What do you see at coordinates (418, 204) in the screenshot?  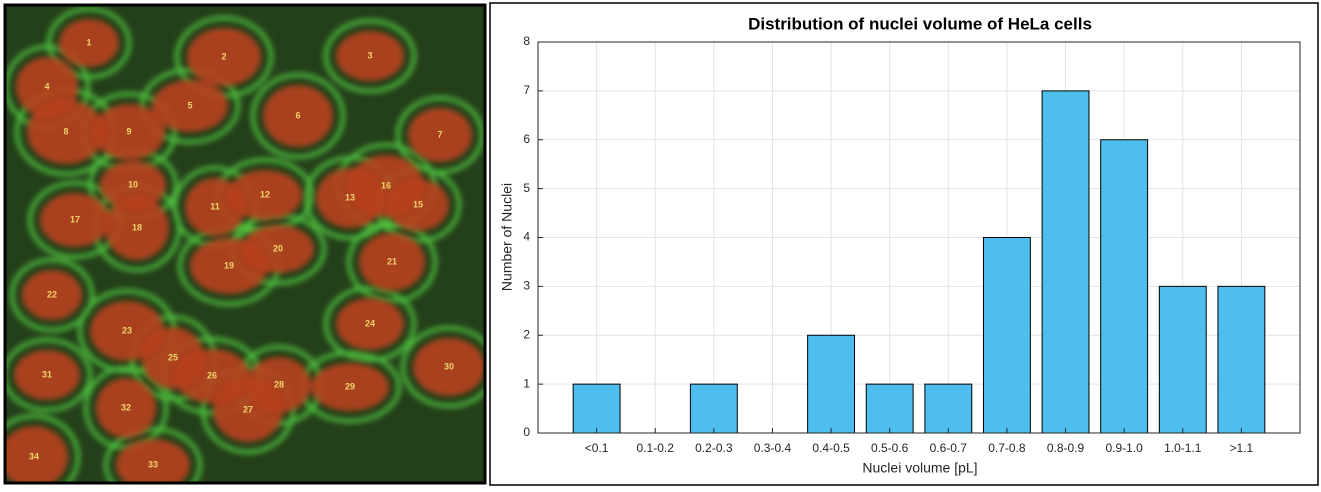 I see `nucleus-label: 15` at bounding box center [418, 204].